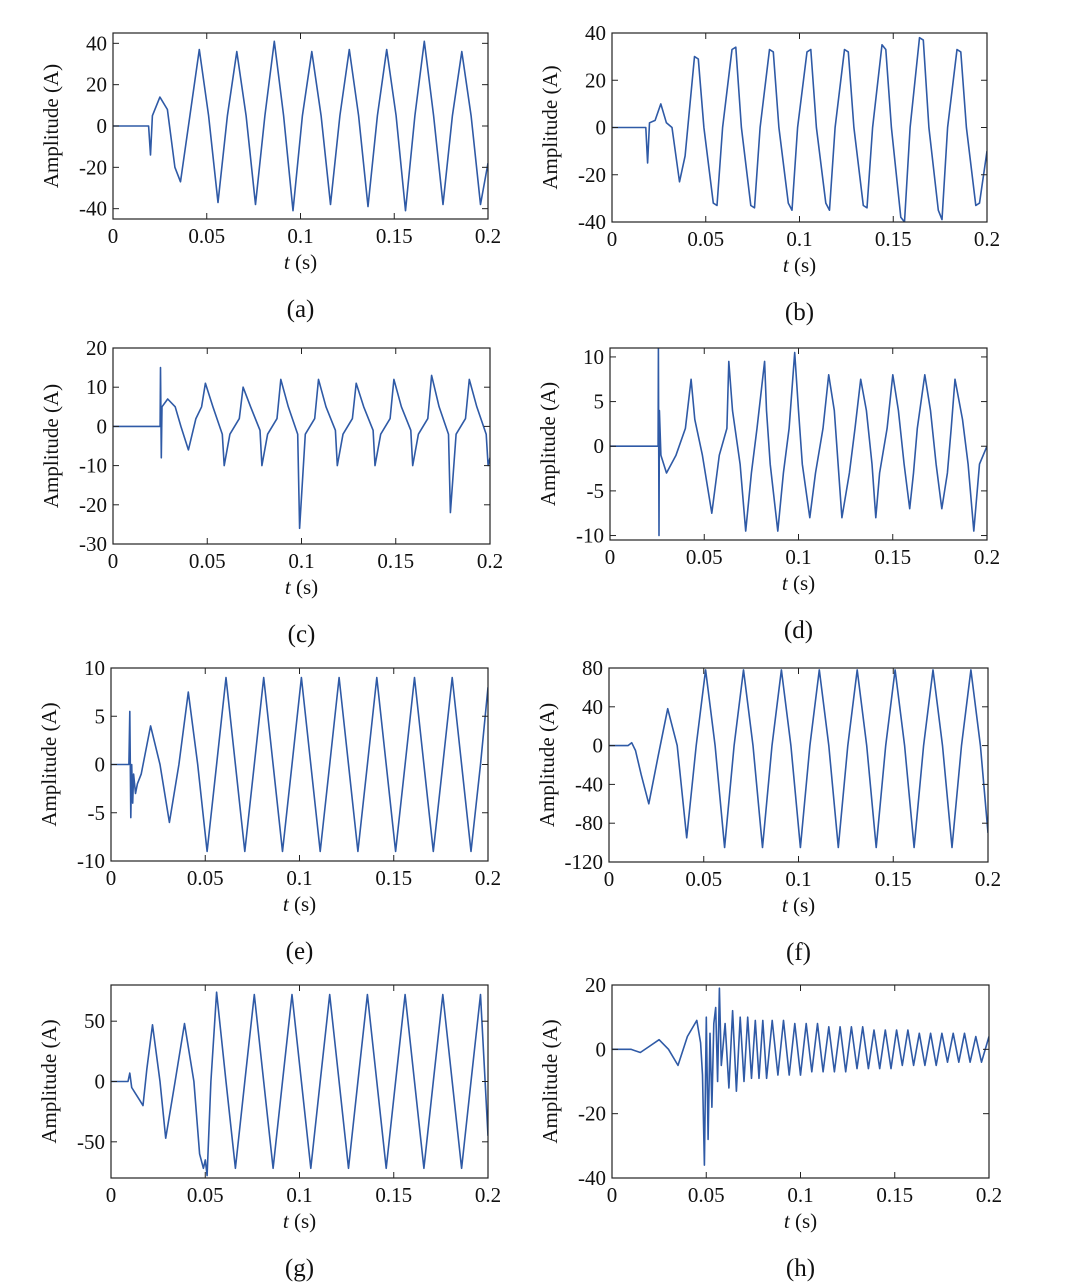 The width and height of the screenshot is (1065, 1288). I want to click on panel-e-ytick-label: -10, so click(91, 861).